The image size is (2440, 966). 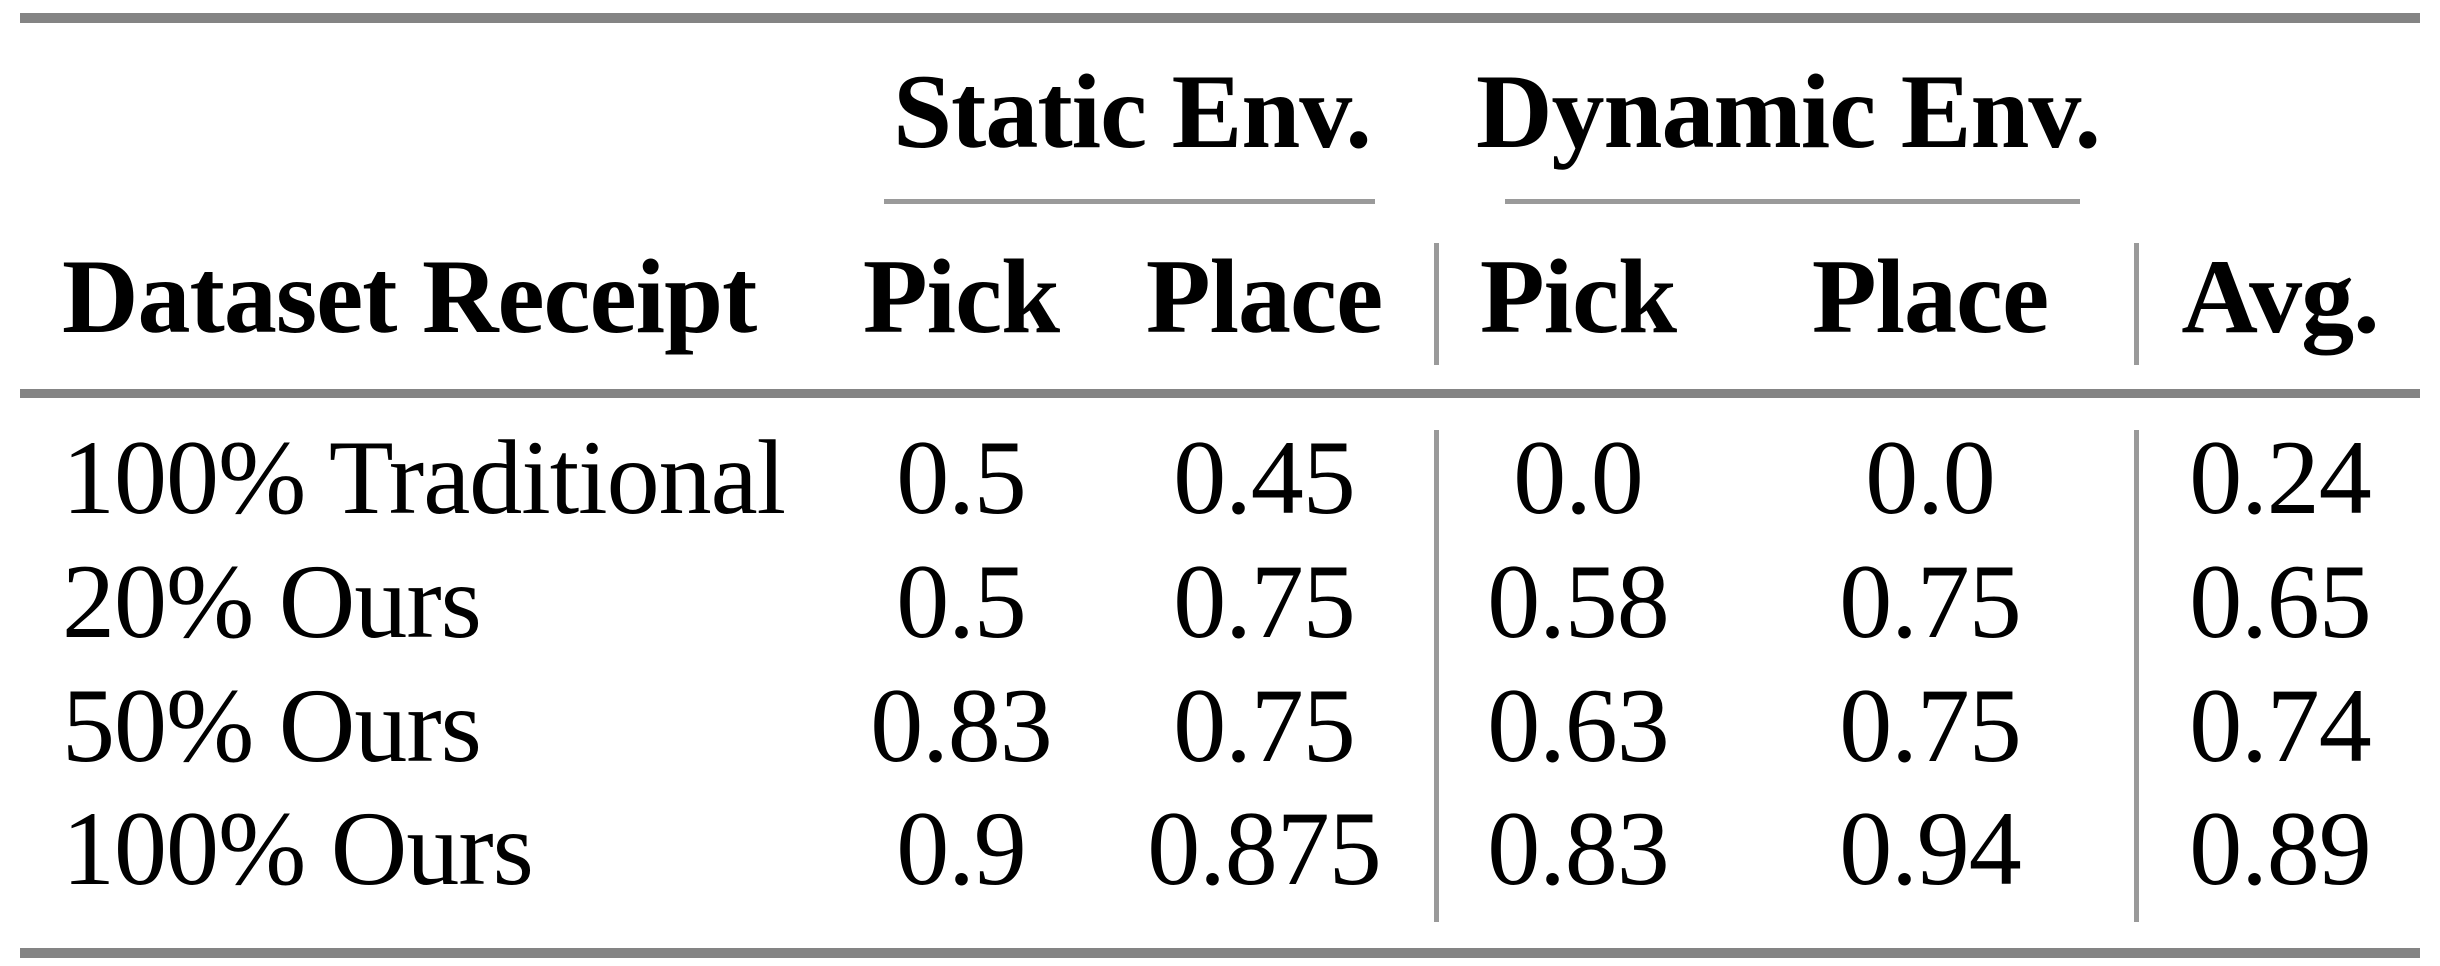 What do you see at coordinates (2136, 676) in the screenshot?
I see `vline-avg-body` at bounding box center [2136, 676].